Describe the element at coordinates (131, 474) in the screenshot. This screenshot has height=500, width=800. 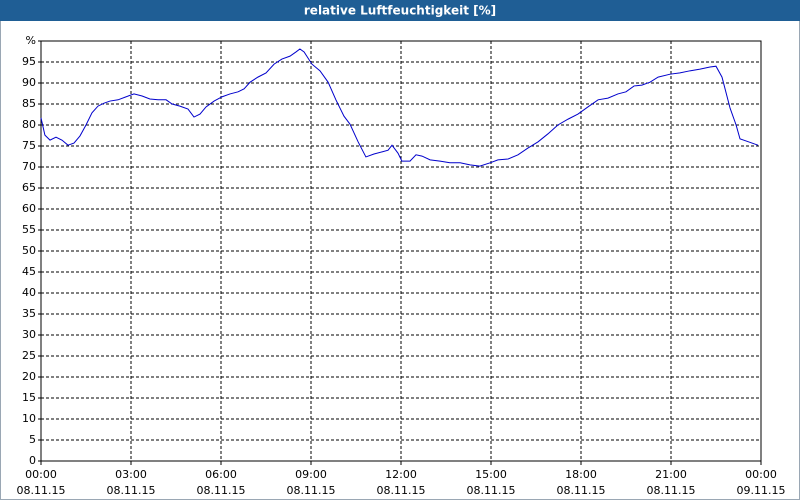
I see `x-tick-label: 03:00` at that location.